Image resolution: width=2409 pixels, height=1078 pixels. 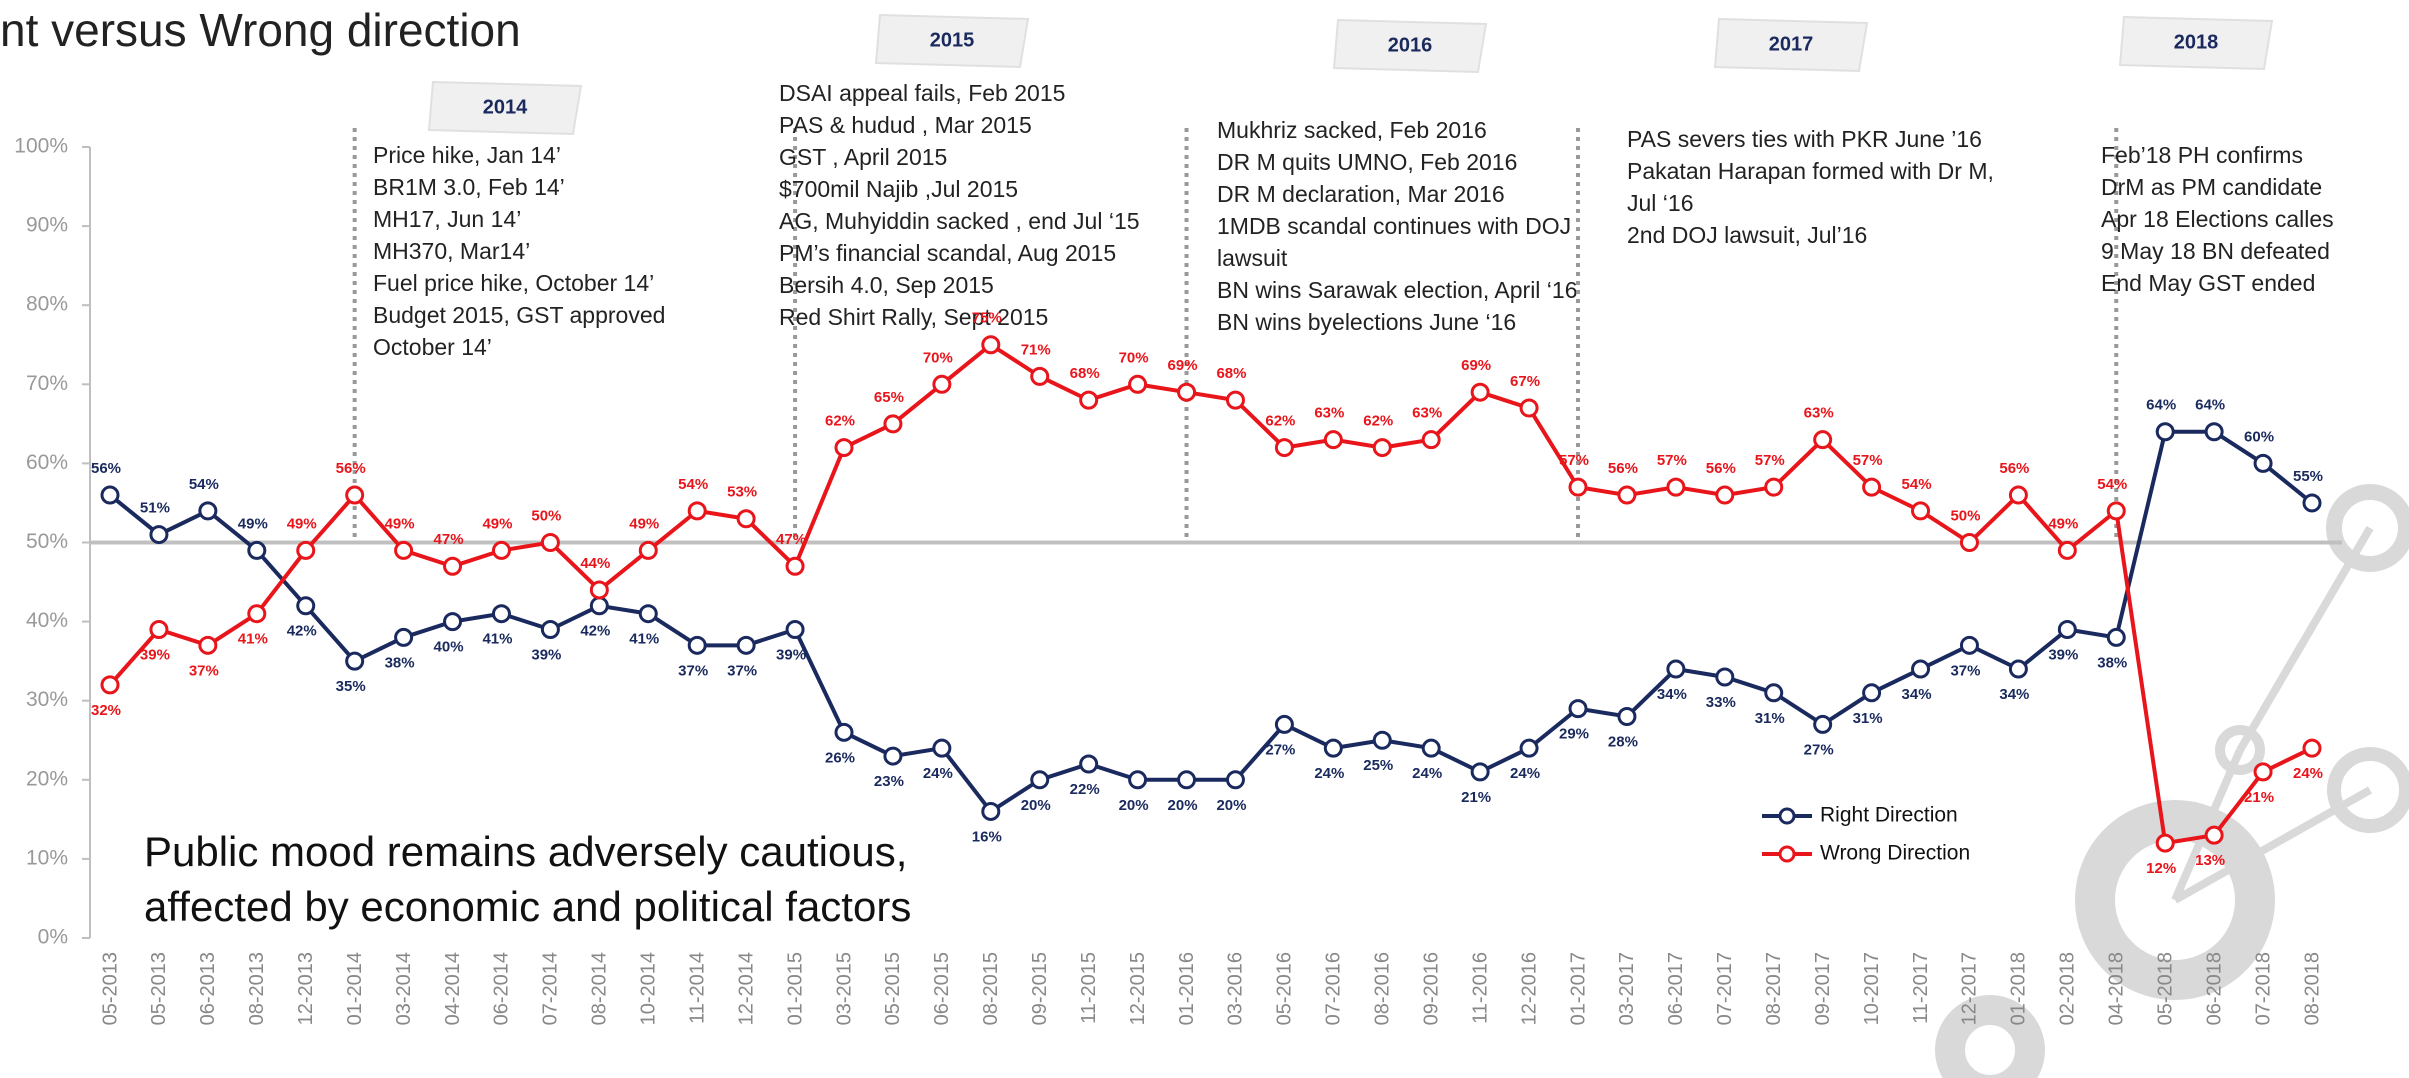 I want to click on event-text: DR M quits UMNO, Feb 2016, so click(x=1367, y=162).